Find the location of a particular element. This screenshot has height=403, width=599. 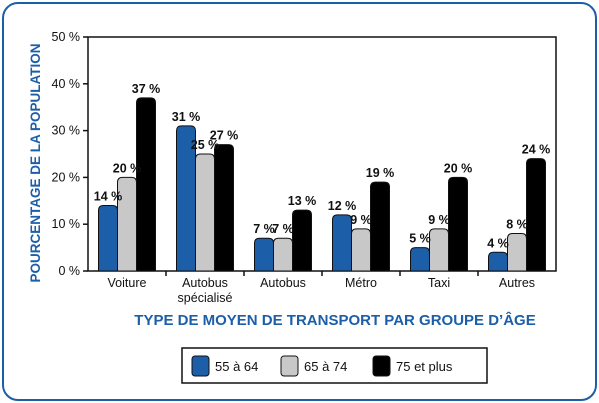

legend: 55 à 64 65 à 74 75 et plus is located at coordinates (322, 366).